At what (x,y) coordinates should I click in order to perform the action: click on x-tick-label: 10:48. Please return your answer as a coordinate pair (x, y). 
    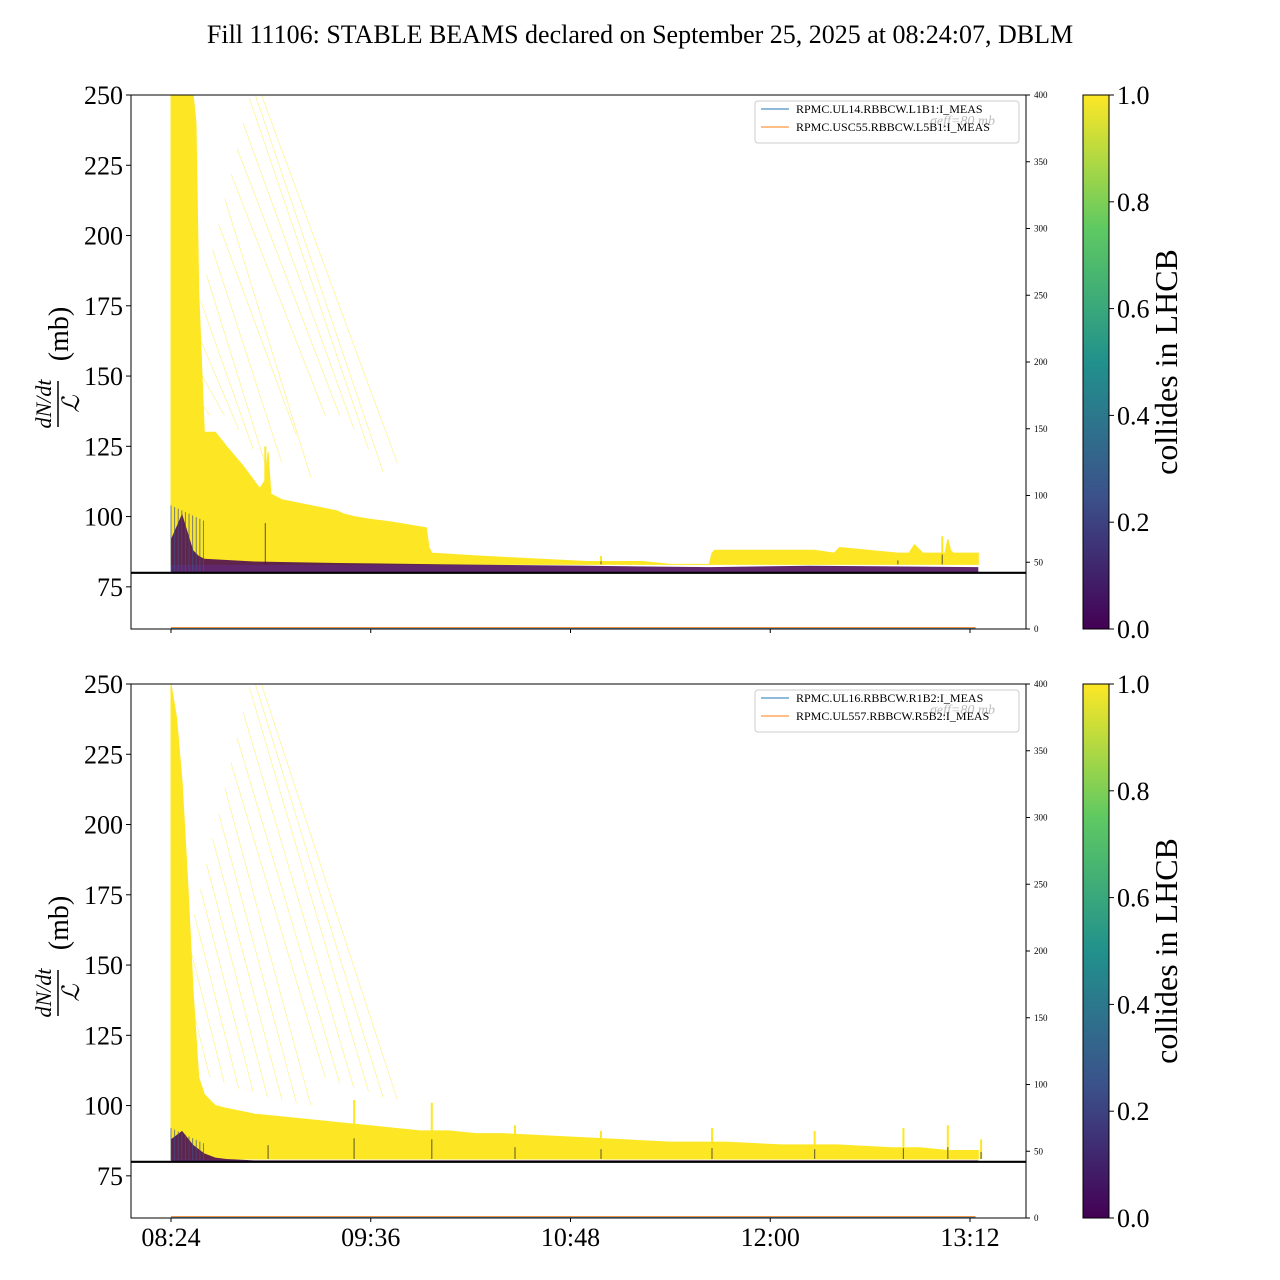
    Looking at the image, I should click on (570, 1237).